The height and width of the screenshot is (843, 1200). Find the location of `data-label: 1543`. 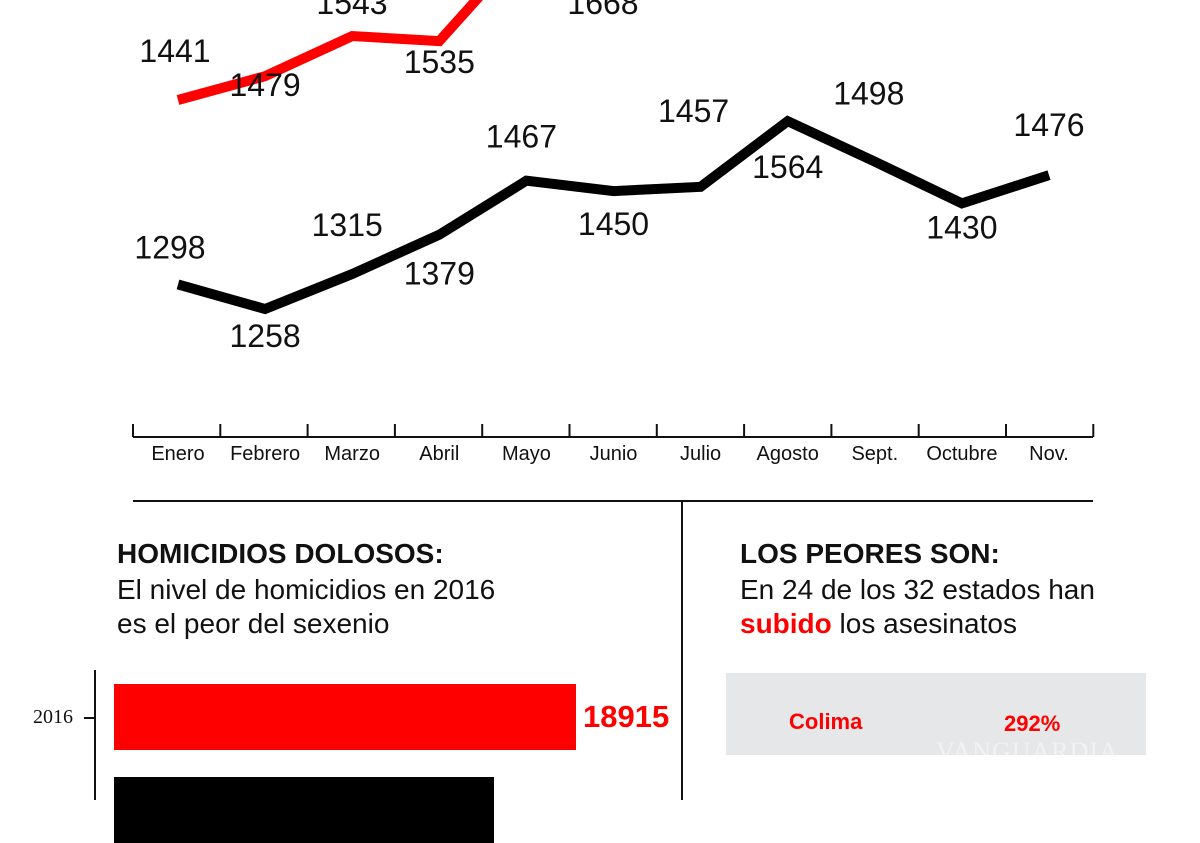

data-label: 1543 is located at coordinates (351, 10).